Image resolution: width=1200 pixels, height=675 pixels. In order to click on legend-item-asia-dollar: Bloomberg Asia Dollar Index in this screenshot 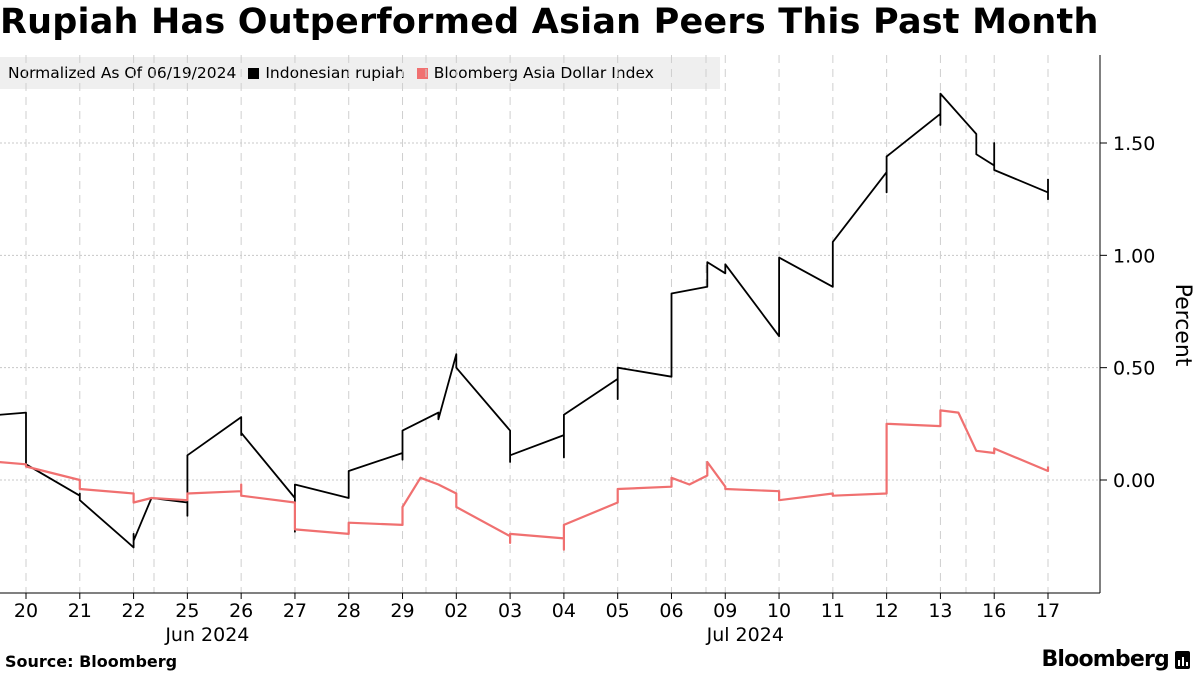, I will do `click(535, 73)`.